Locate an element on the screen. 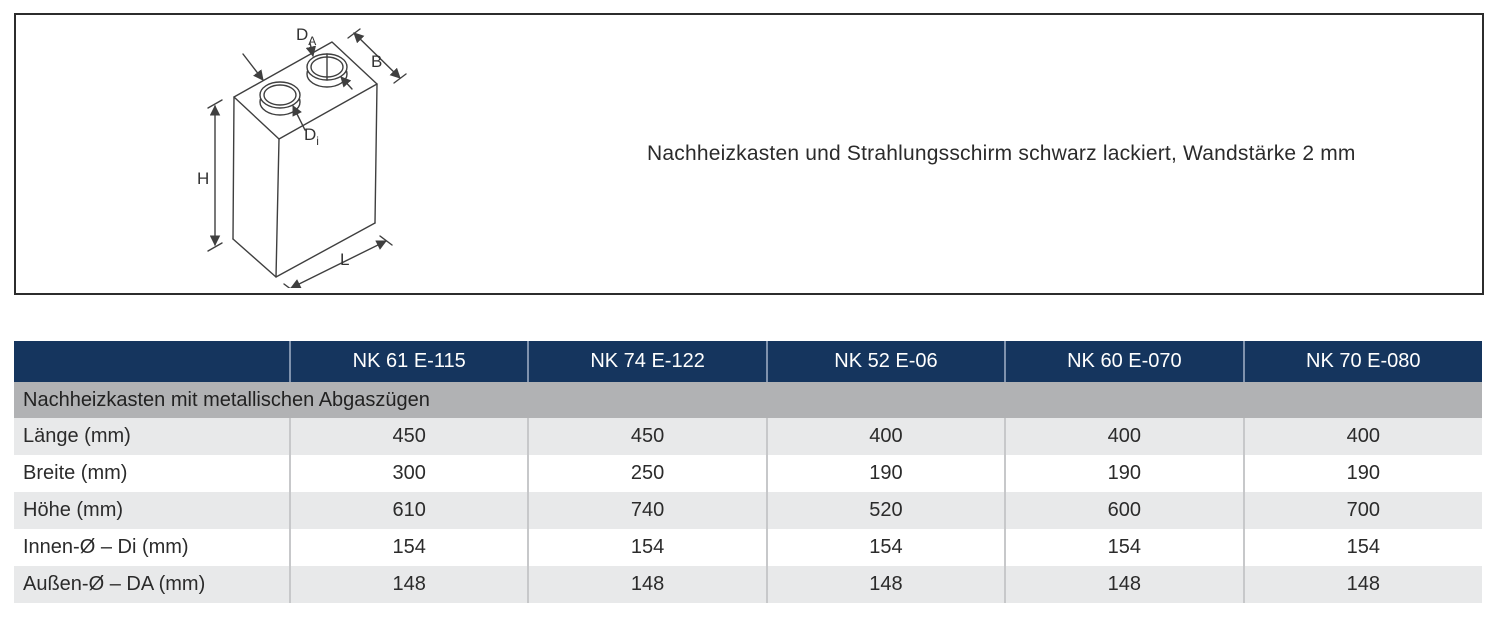  label-height: H is located at coordinates (203, 178).